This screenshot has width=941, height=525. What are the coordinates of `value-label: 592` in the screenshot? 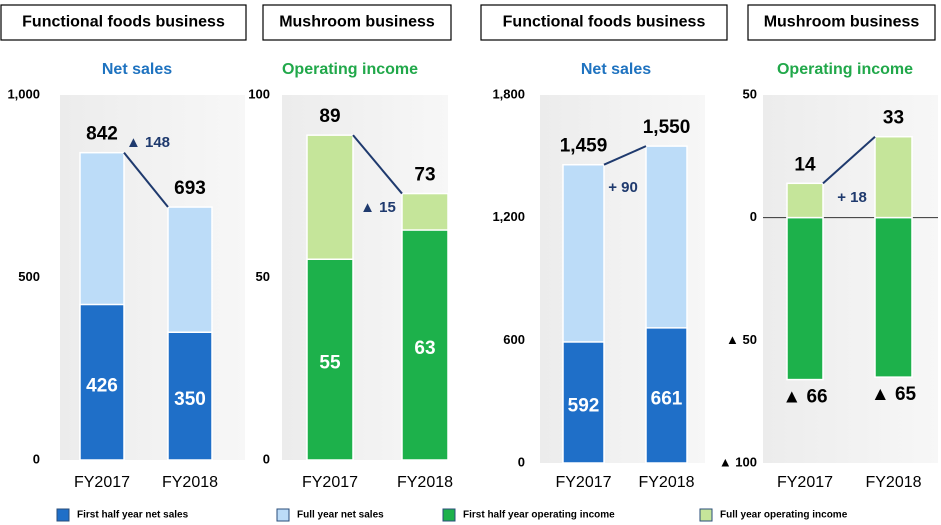 It's located at (584, 406).